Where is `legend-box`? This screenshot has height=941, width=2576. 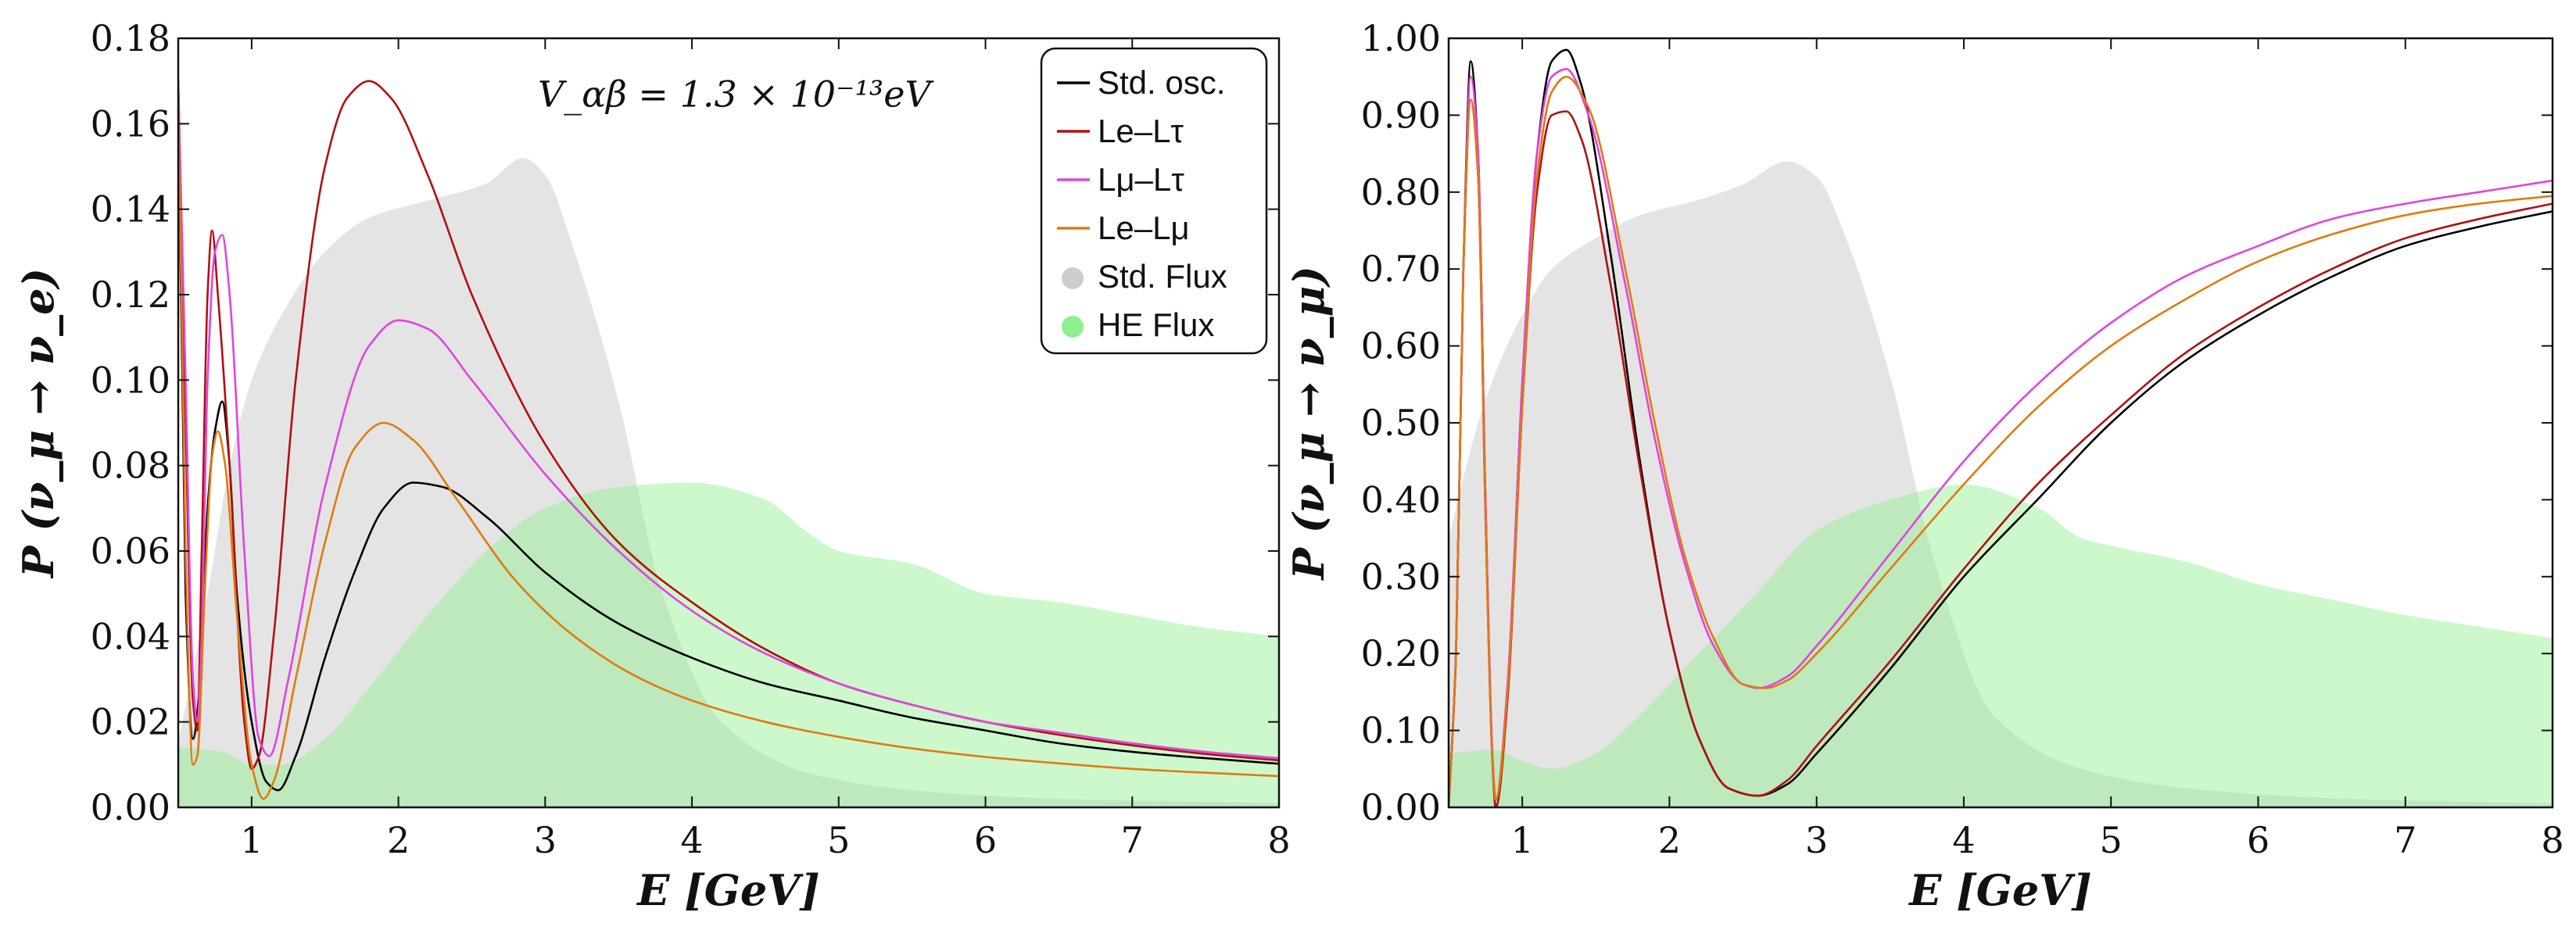 legend-box is located at coordinates (1154, 201).